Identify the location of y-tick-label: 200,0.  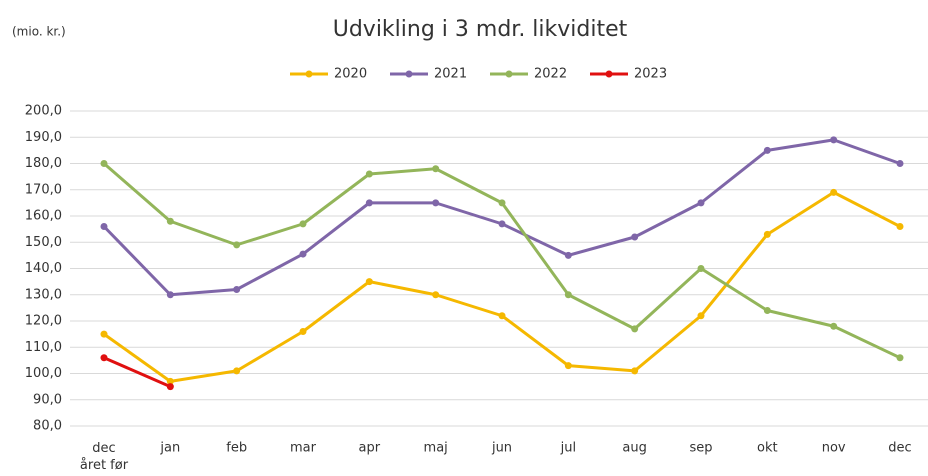
(43, 111).